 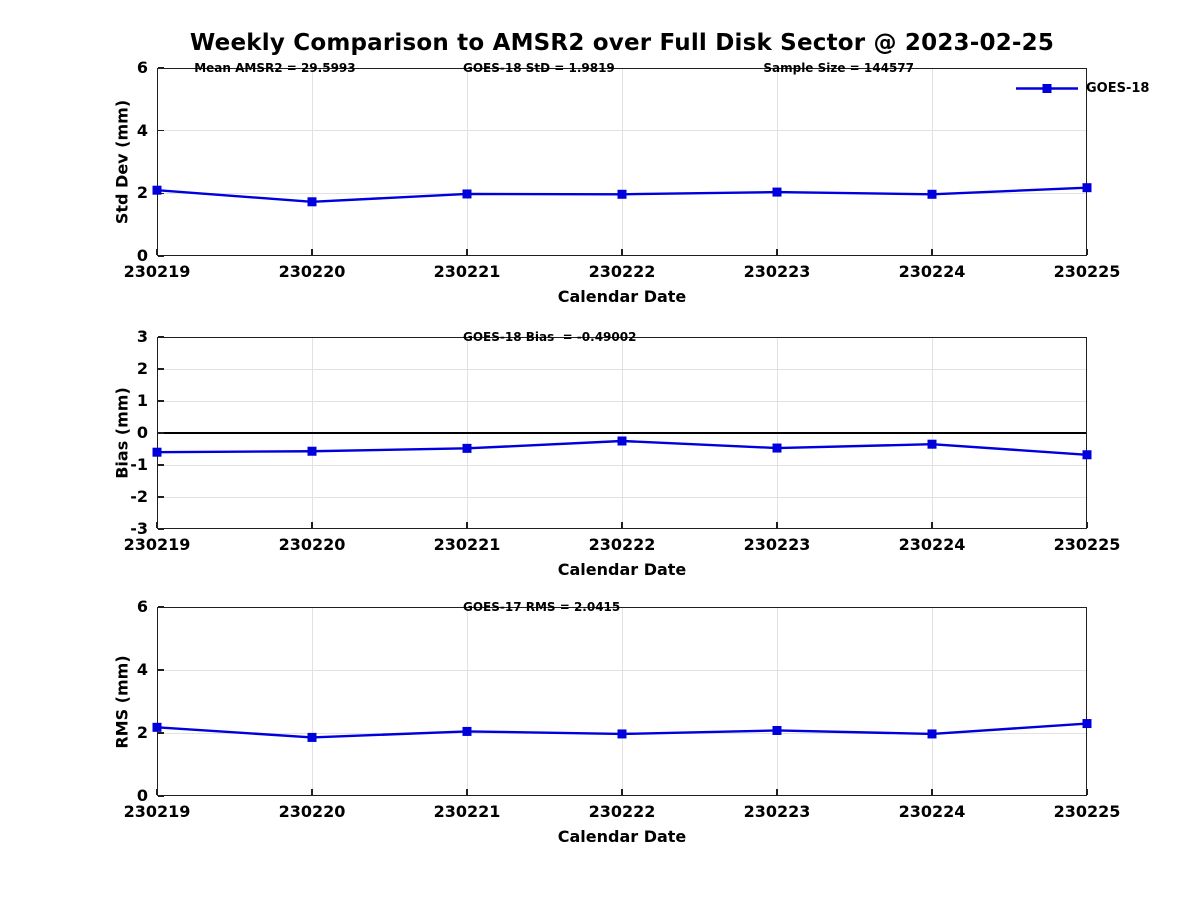 What do you see at coordinates (622, 448) in the screenshot?
I see `series-plot-bias` at bounding box center [622, 448].